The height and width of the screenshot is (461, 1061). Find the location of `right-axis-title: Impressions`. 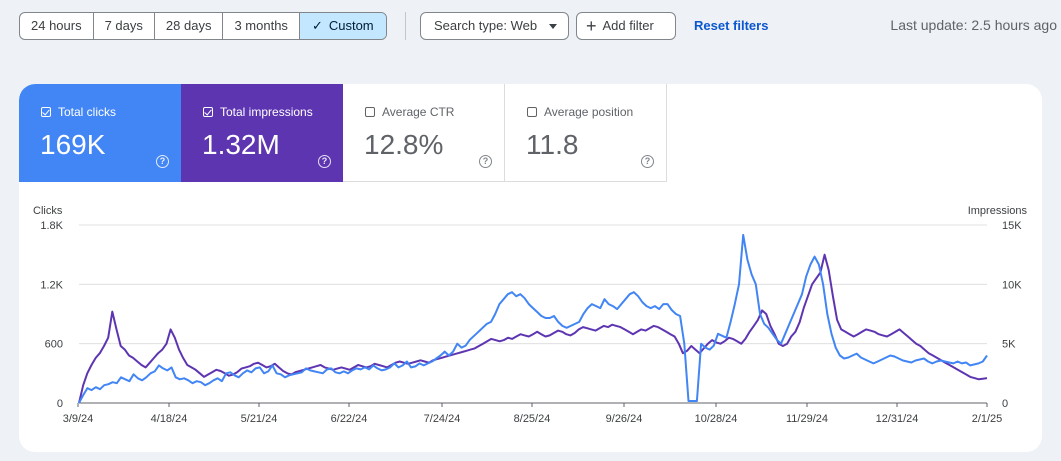

right-axis-title: Impressions is located at coordinates (998, 211).